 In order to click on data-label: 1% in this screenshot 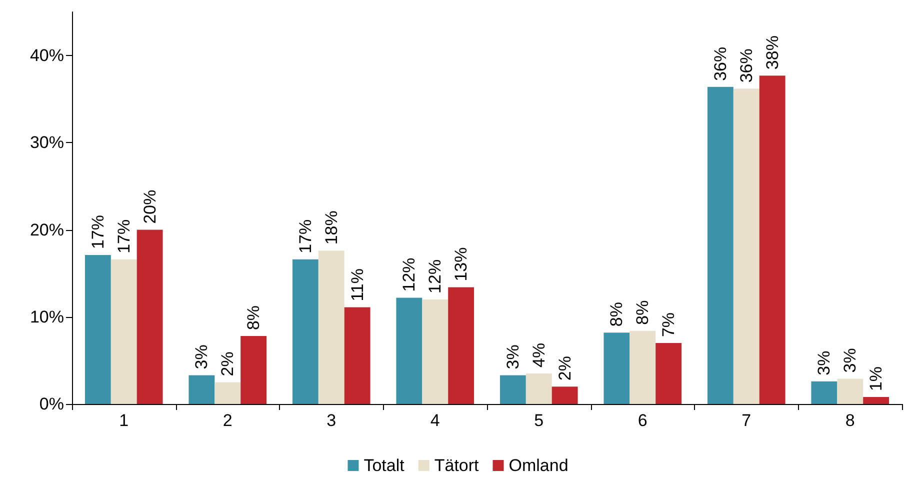, I will do `click(876, 379)`.